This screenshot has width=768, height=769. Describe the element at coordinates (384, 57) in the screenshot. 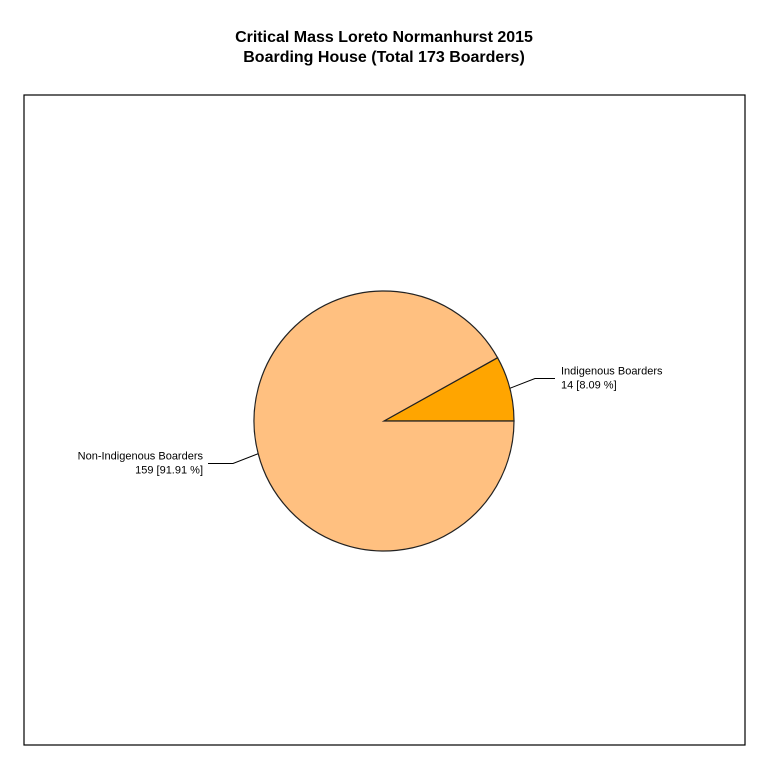

I see `chart-subtitle: Boarding House (Total 173 Boarders)` at that location.